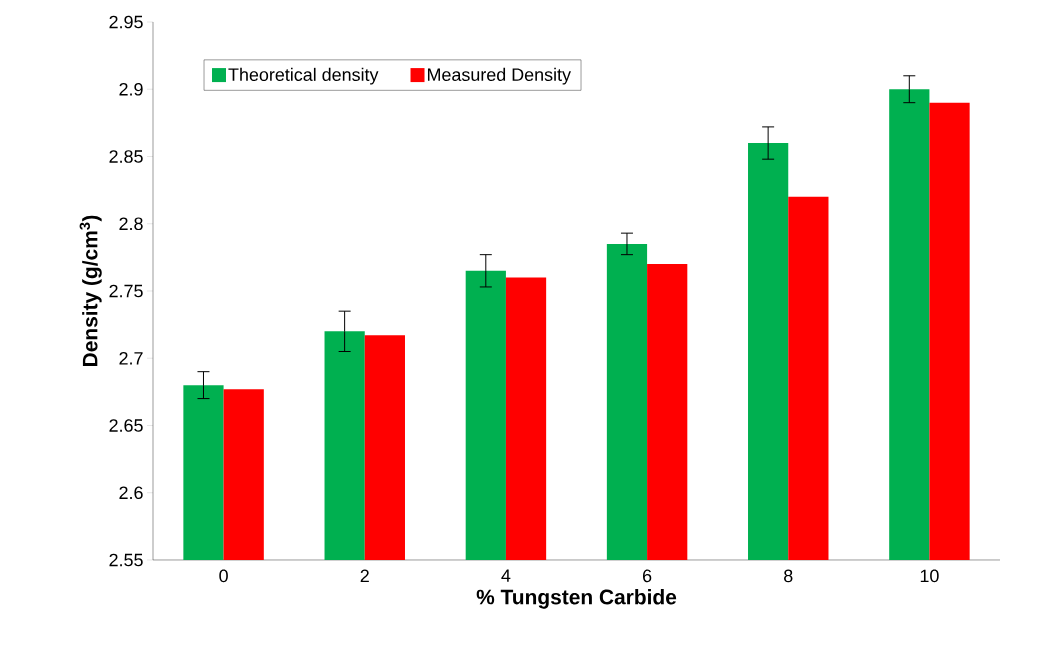 Image resolution: width=1047 pixels, height=666 pixels. I want to click on legend-label: Theoretical density, so click(303, 76).